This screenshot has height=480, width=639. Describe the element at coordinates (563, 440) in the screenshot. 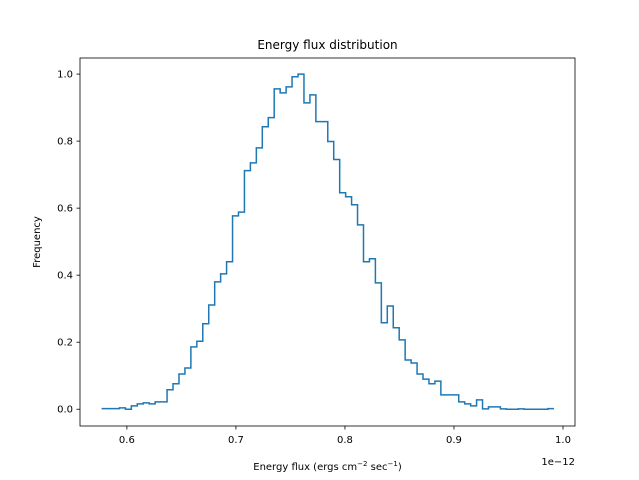

I see `x-tick-label: 1.0` at that location.